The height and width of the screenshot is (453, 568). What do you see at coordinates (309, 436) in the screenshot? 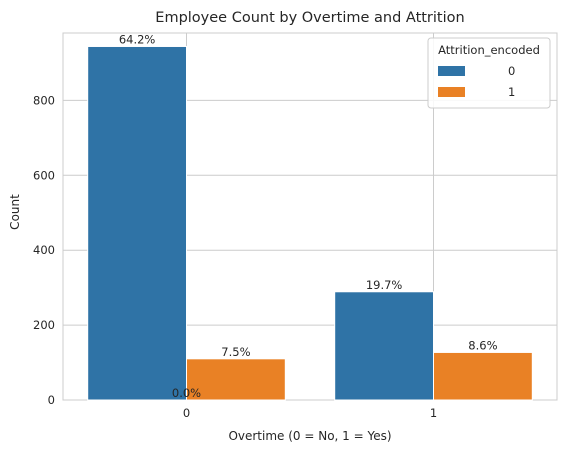
I see `x-axis-label: Overtime (0 = No, 1 = Yes)` at bounding box center [309, 436].